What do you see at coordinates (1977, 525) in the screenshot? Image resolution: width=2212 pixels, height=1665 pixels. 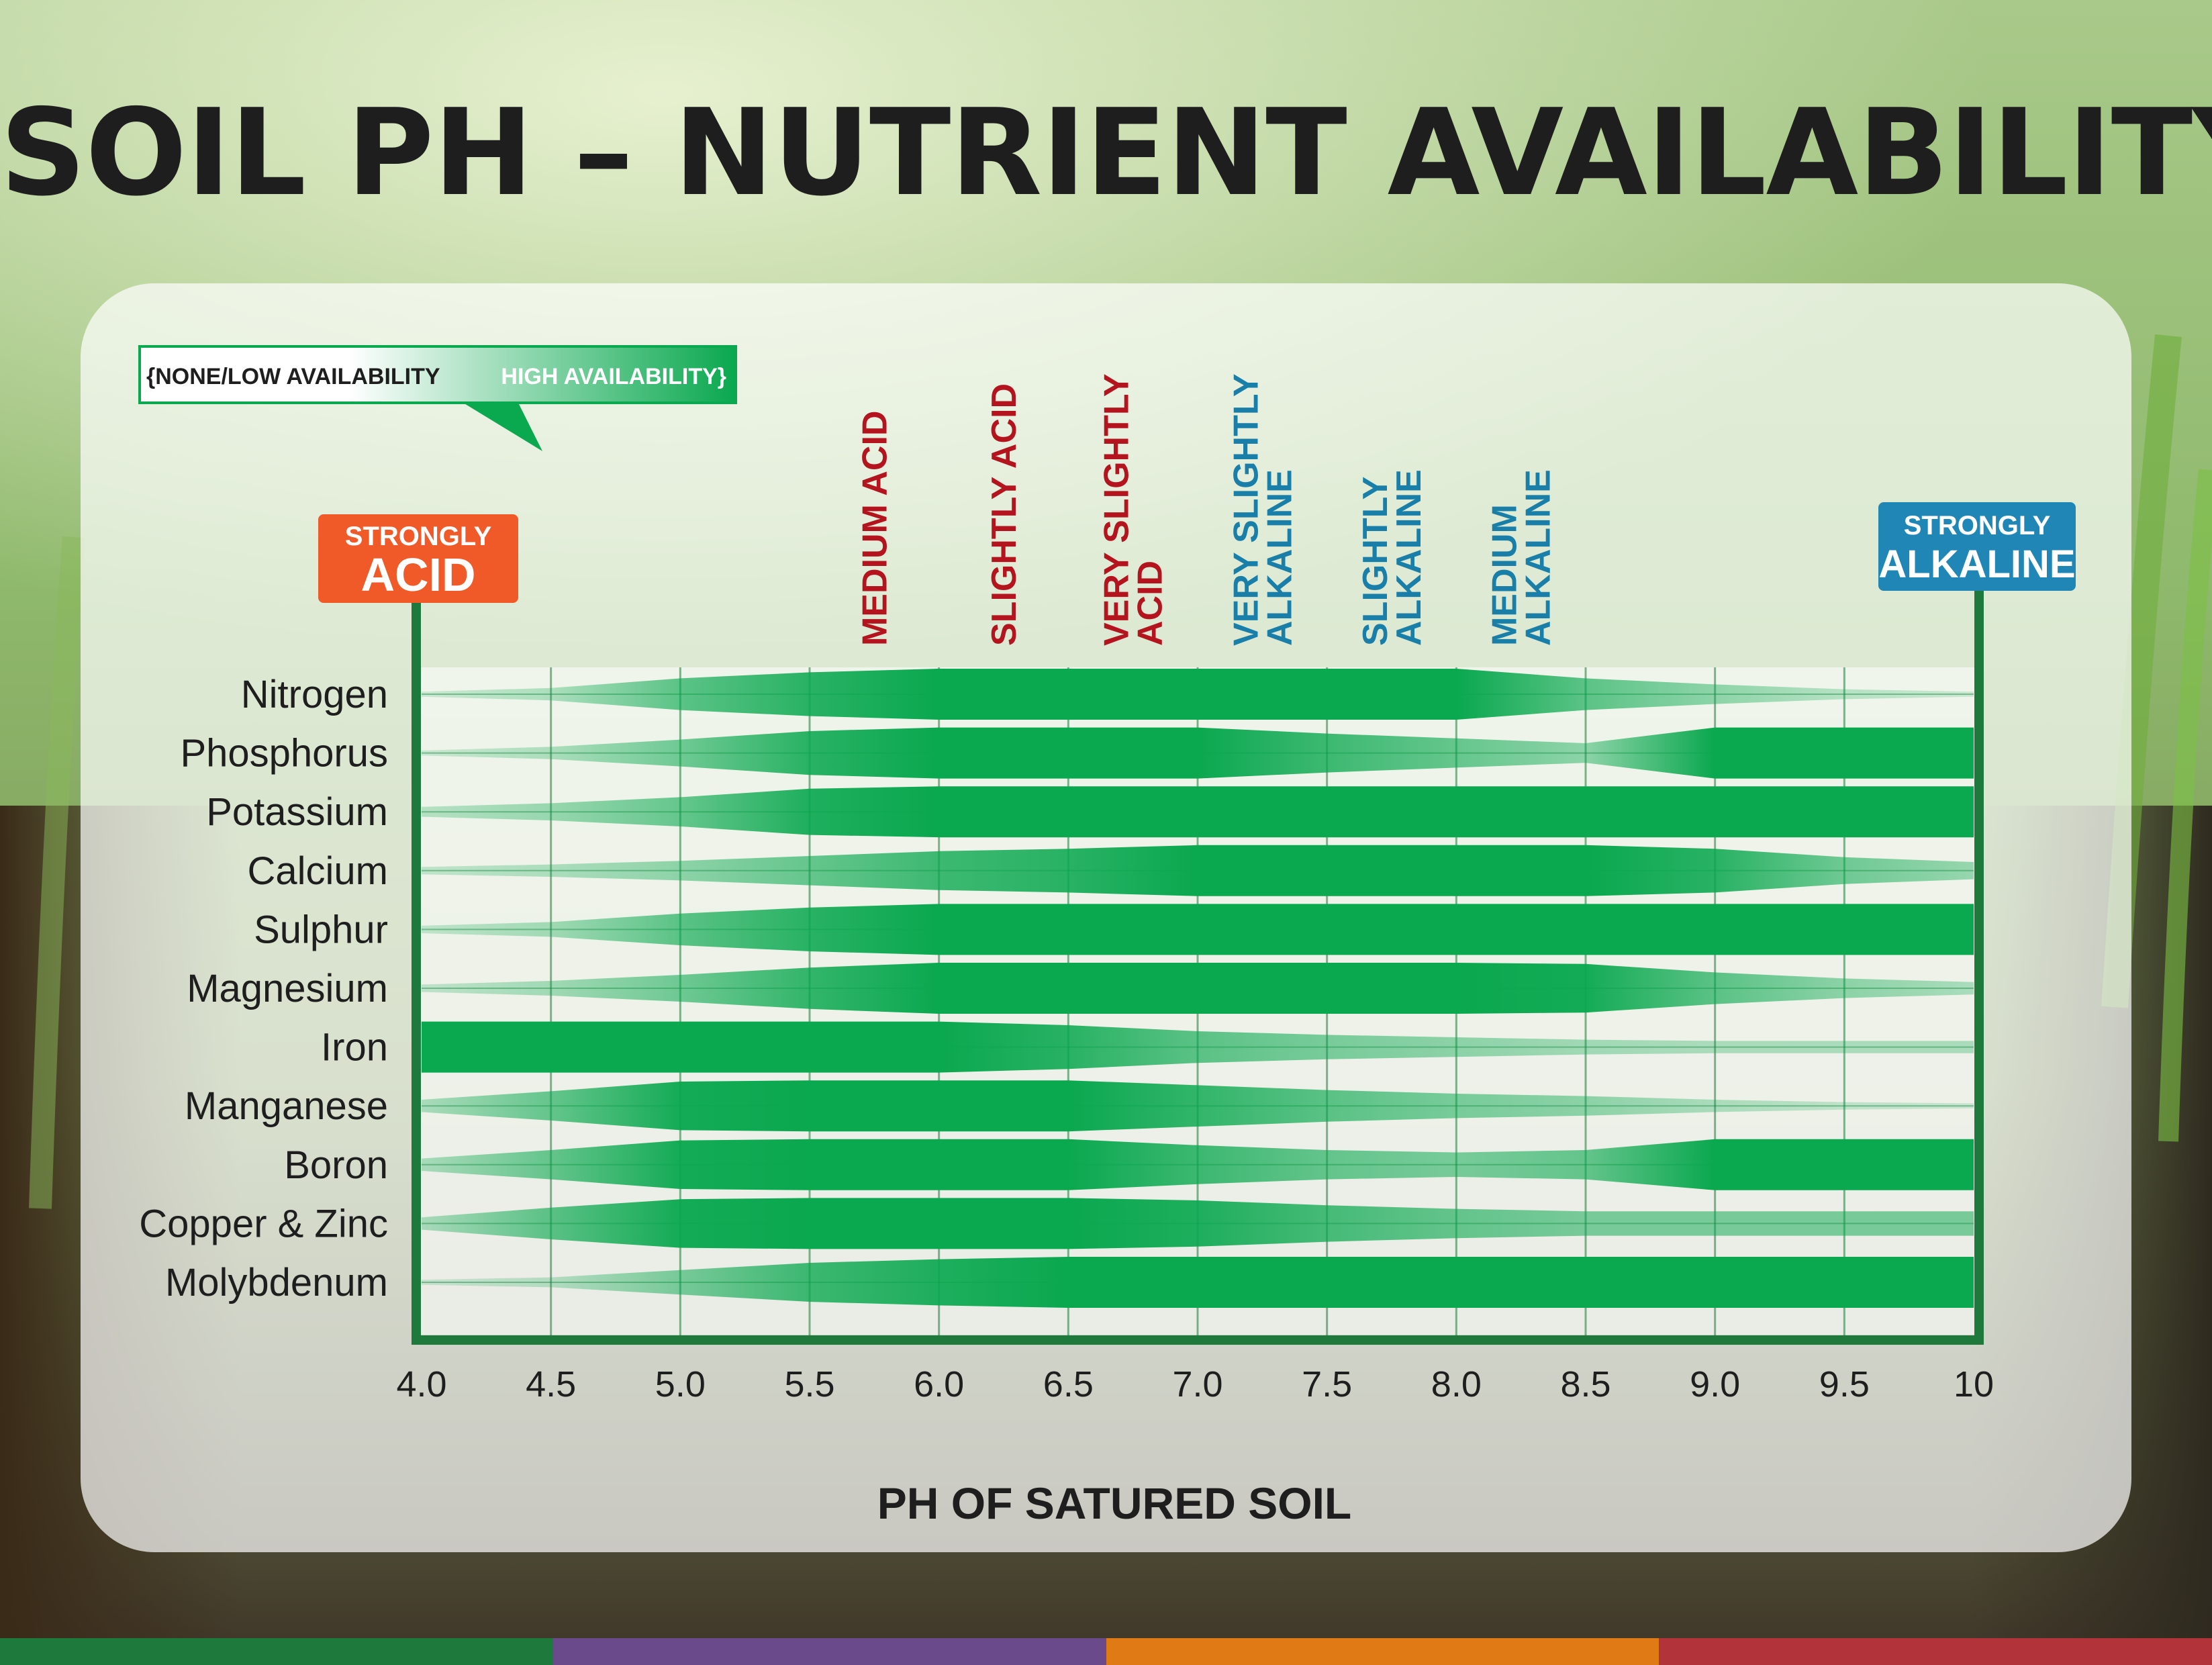 I see `alkaline-badge-line1: STRONGLY` at bounding box center [1977, 525].